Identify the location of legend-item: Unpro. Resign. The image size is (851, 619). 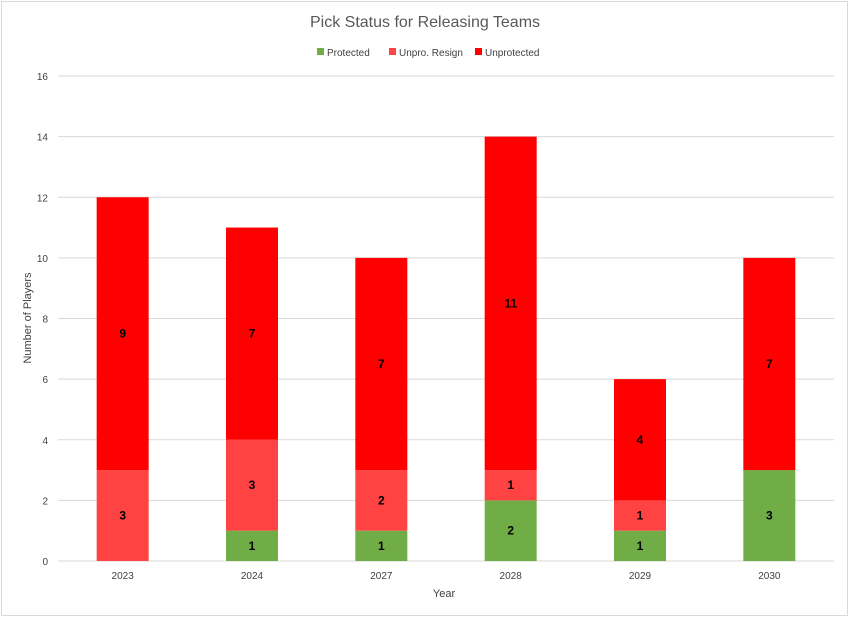
(426, 53).